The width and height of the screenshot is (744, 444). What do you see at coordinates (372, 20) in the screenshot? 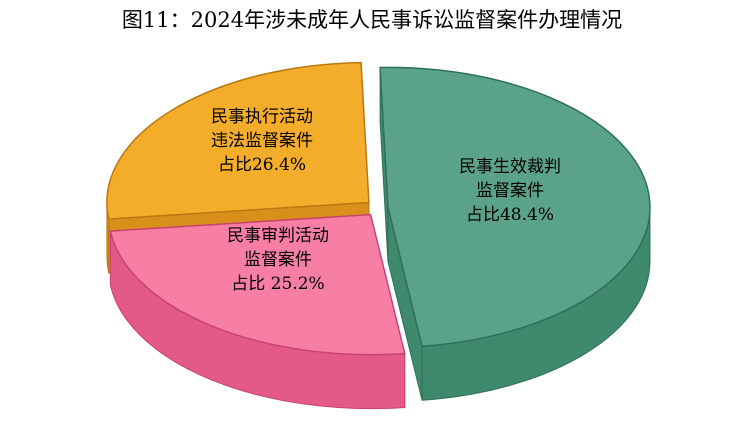
I see `chart-title: 图11：2024年涉未成年人民事诉讼监督案件办理情况` at bounding box center [372, 20].